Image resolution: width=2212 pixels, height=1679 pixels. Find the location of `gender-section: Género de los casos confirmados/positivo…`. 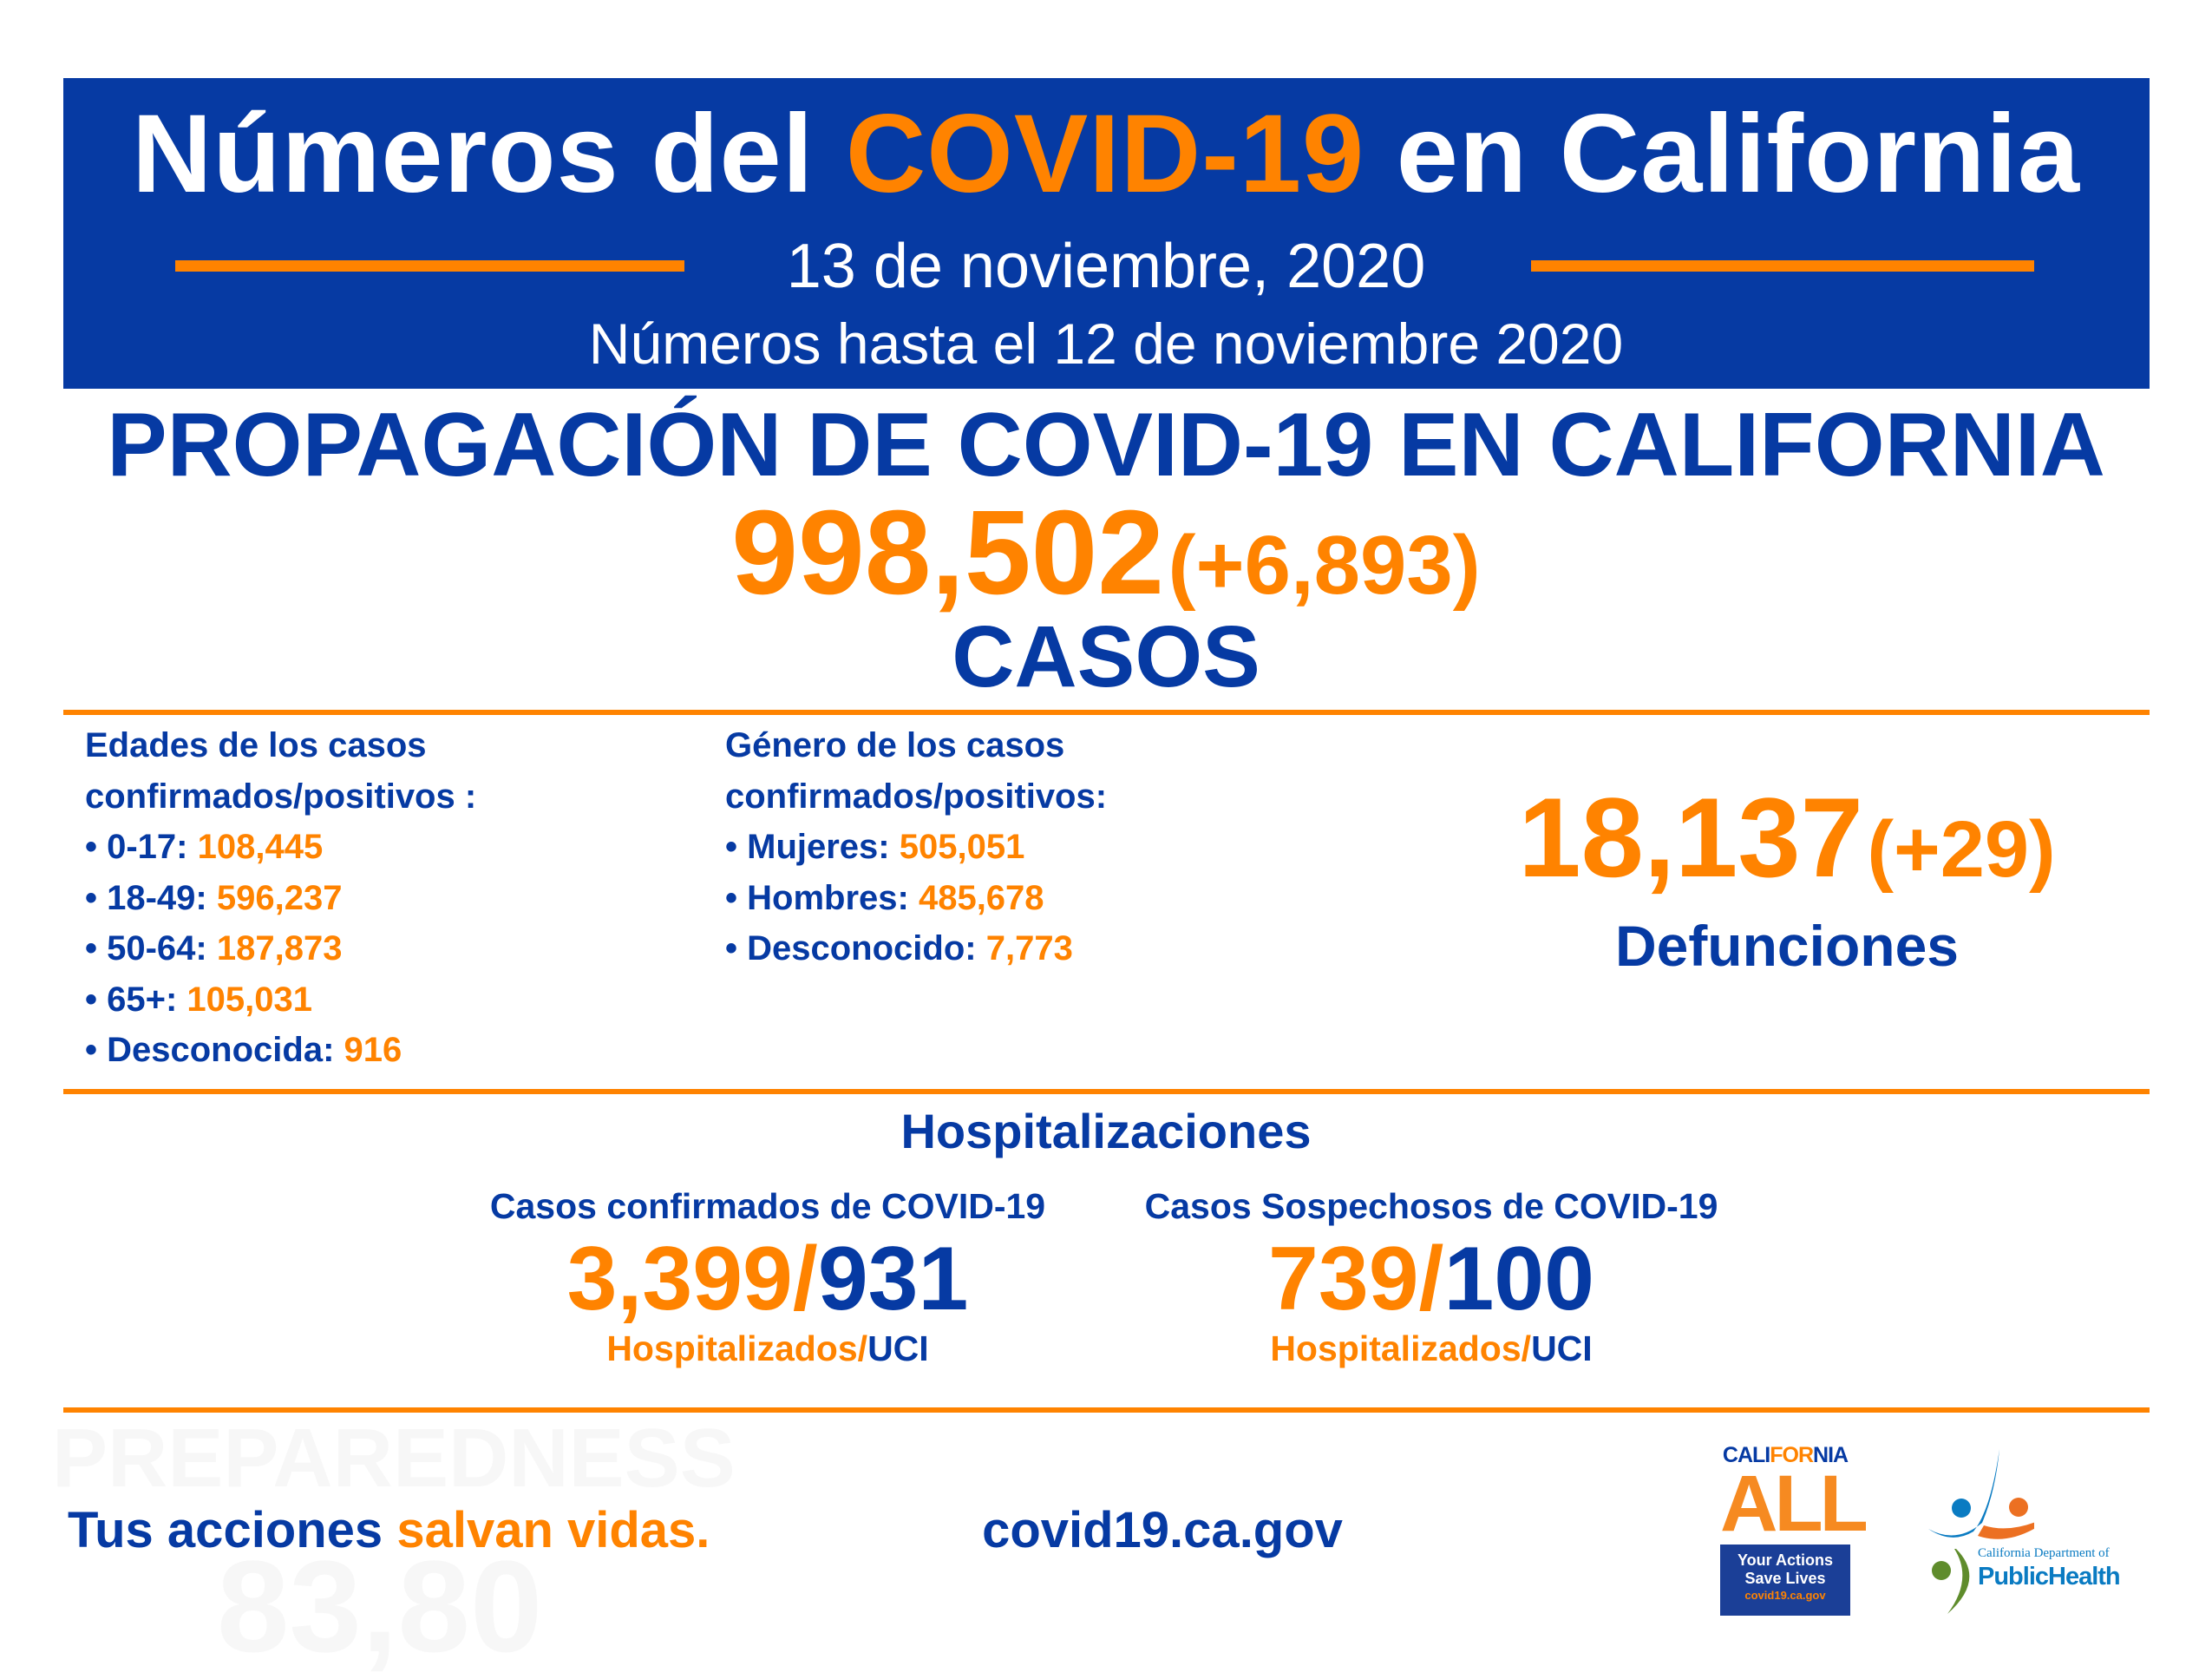

gender-section: Género de los casos confirmados/positivo… is located at coordinates (916, 847).